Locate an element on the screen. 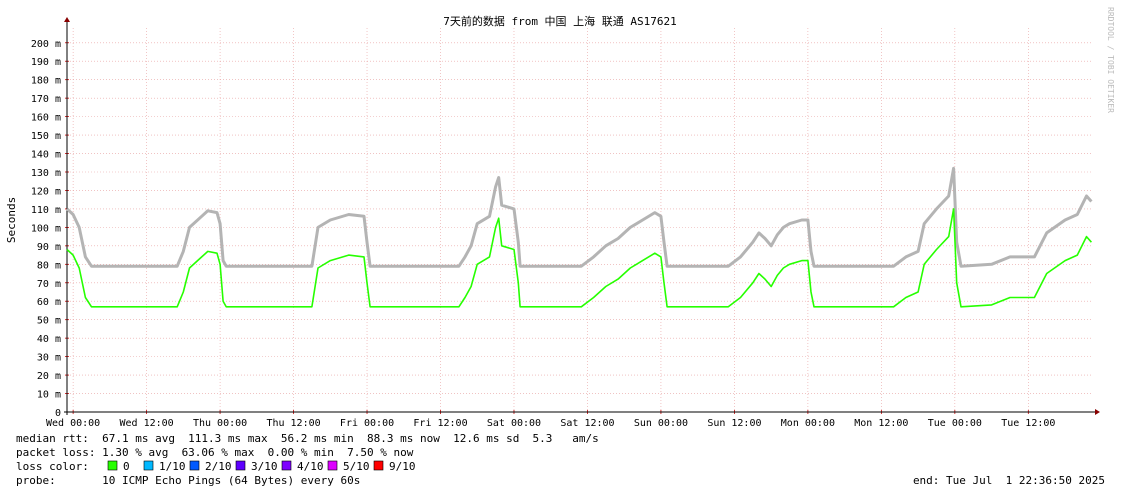  x-tick-label: Mon 12:00 is located at coordinates (881, 423).